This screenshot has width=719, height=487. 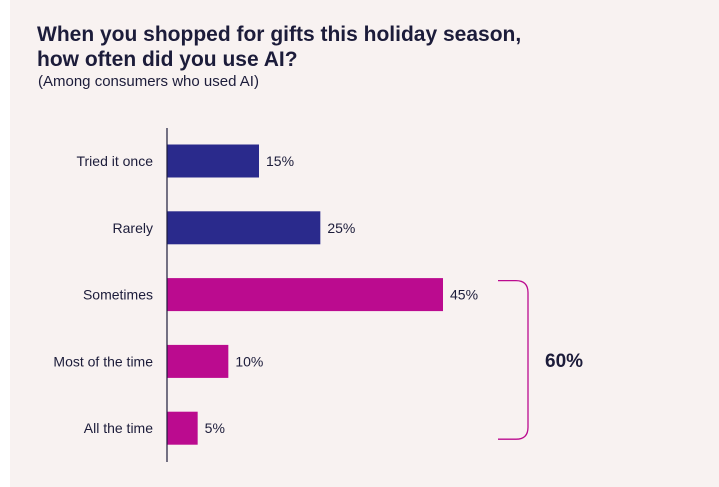 What do you see at coordinates (464, 295) in the screenshot?
I see `data-label: 45%` at bounding box center [464, 295].